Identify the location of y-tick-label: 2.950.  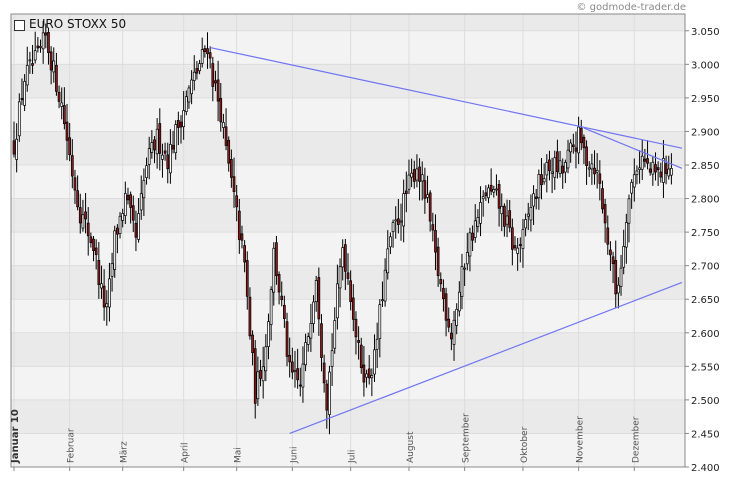
(705, 99).